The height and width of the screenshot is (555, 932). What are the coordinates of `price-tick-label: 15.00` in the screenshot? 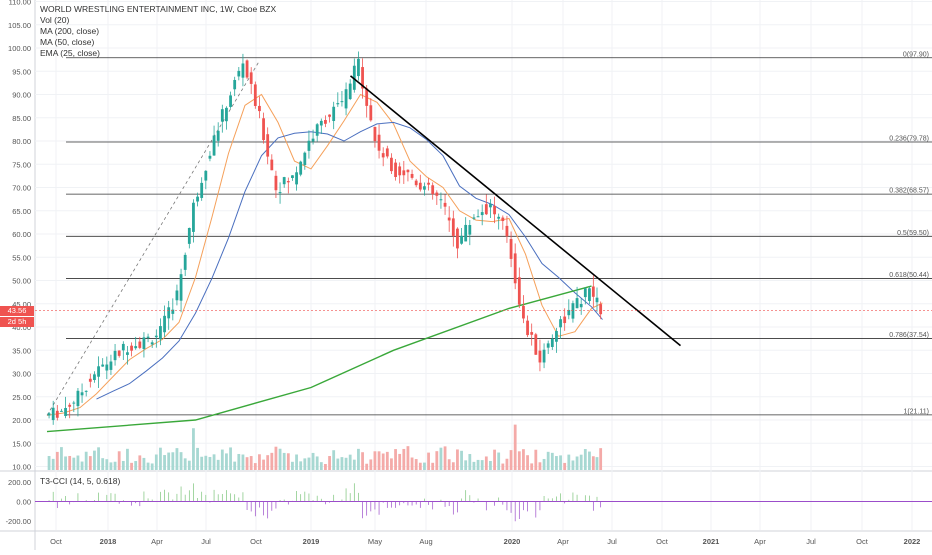 It's located at (21, 443).